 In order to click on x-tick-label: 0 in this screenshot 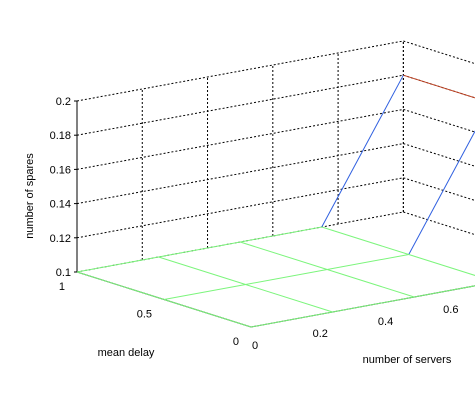, I will do `click(255, 346)`.